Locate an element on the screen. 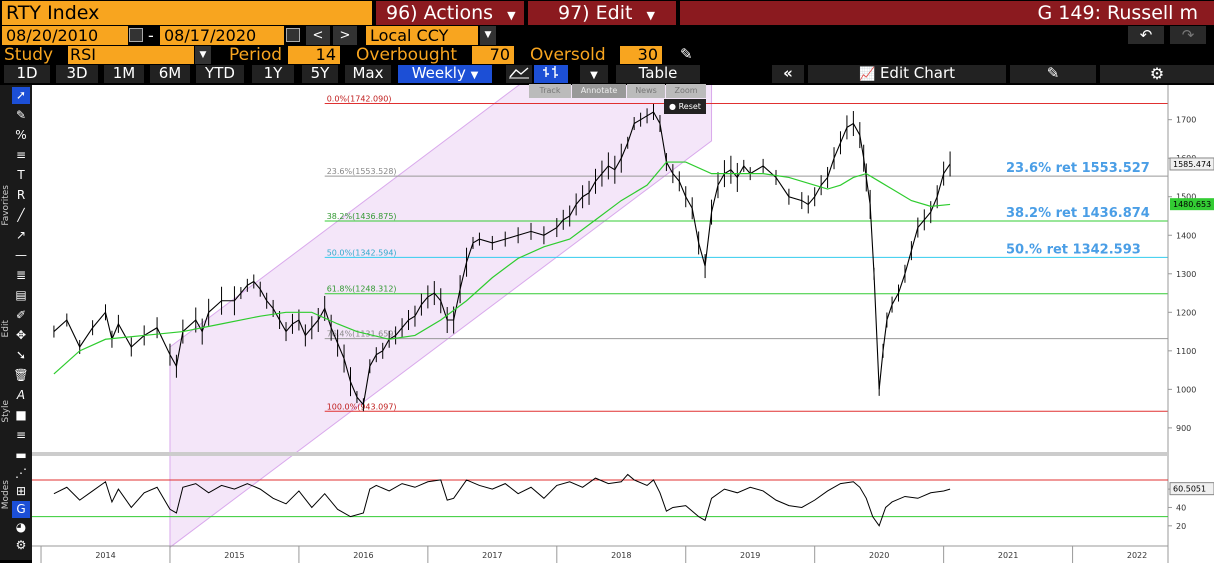 This screenshot has width=1214, height=563. bar-chart-icon is located at coordinates (550, 72).